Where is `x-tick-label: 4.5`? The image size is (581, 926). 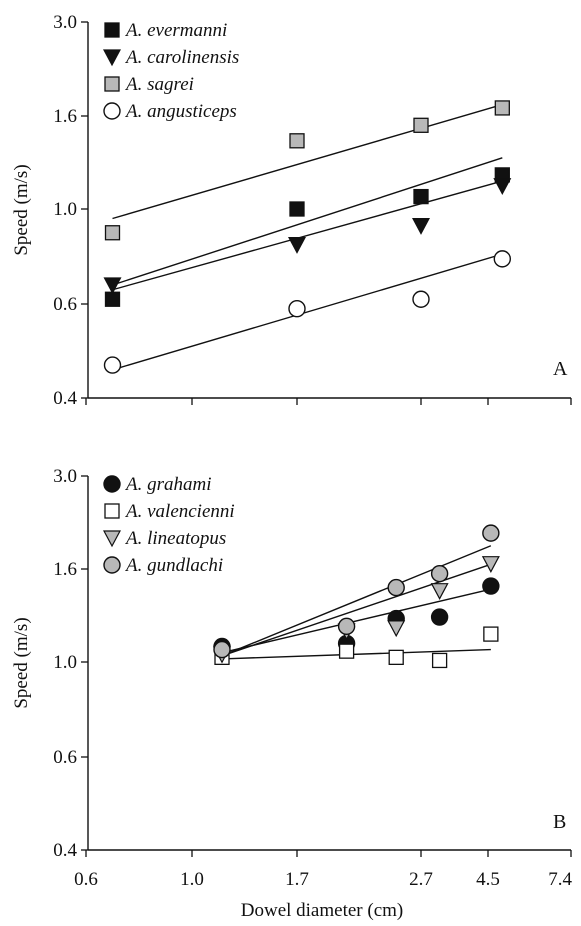 x-tick-label: 4.5 is located at coordinates (488, 879).